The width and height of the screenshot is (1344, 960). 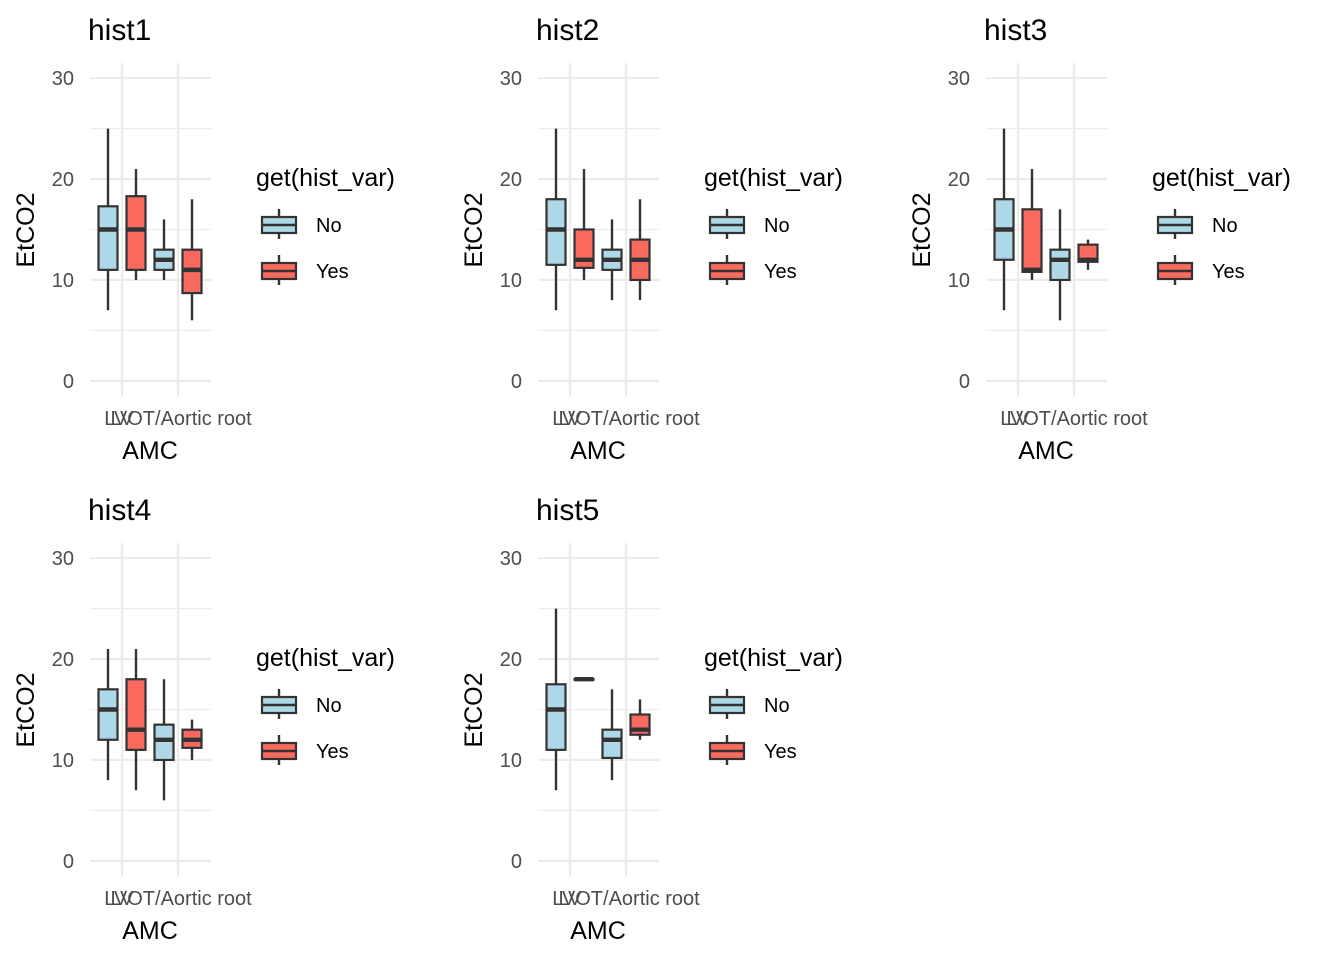 I want to click on panel-title: hist5, so click(x=567, y=510).